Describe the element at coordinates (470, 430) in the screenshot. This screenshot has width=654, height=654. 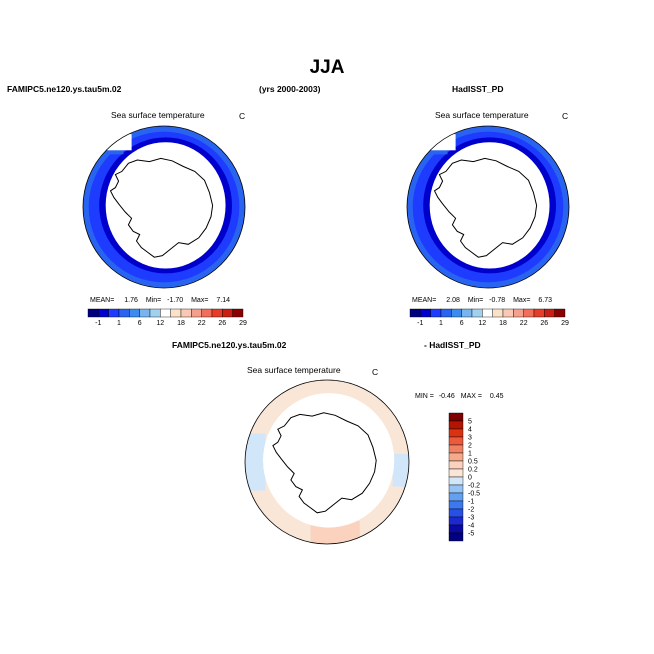
I see `diff-colorbar-tick-label: 4` at that location.